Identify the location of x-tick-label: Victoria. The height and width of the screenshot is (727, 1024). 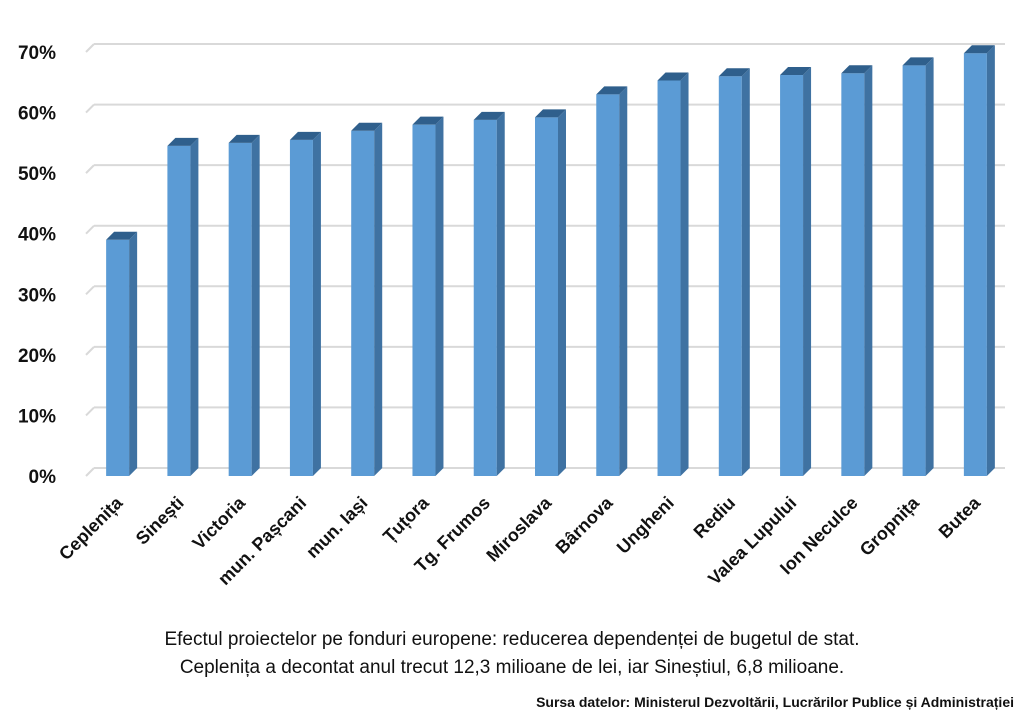
(218, 522).